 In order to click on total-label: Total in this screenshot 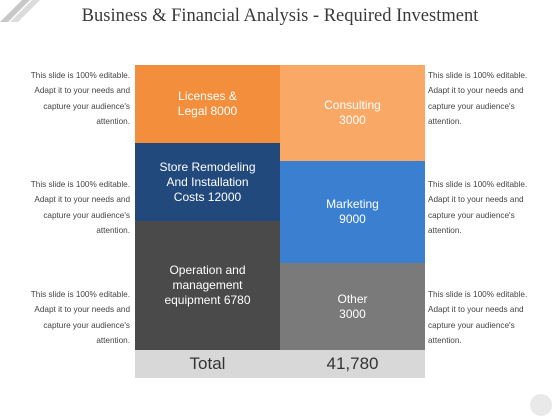, I will do `click(207, 363)`.